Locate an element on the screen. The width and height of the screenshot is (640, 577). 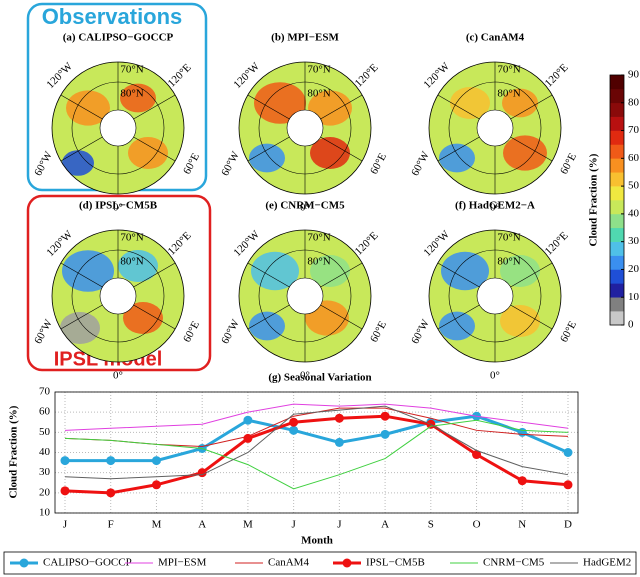
colorbar-tick-label: 0 is located at coordinates (631, 325).